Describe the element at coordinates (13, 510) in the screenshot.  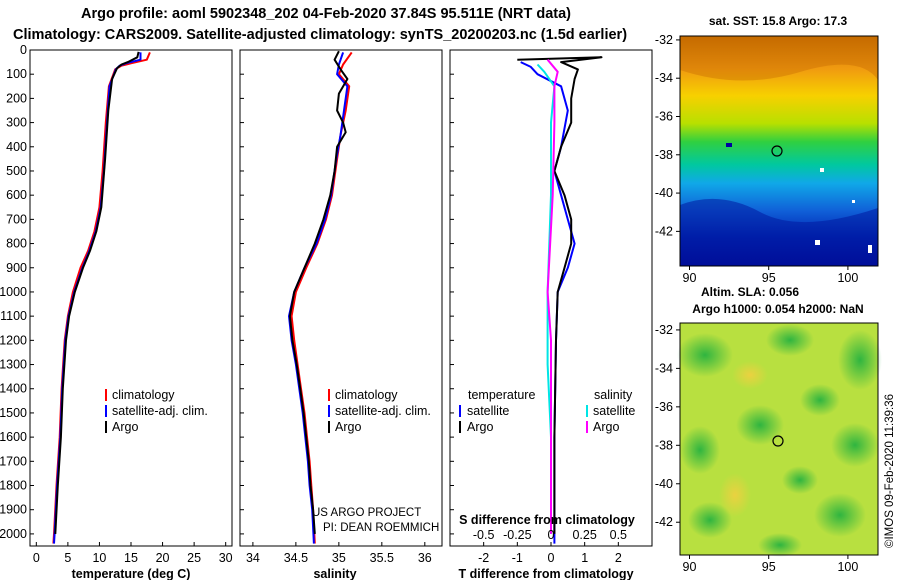
I see `depth-tick-label: 1900` at that location.